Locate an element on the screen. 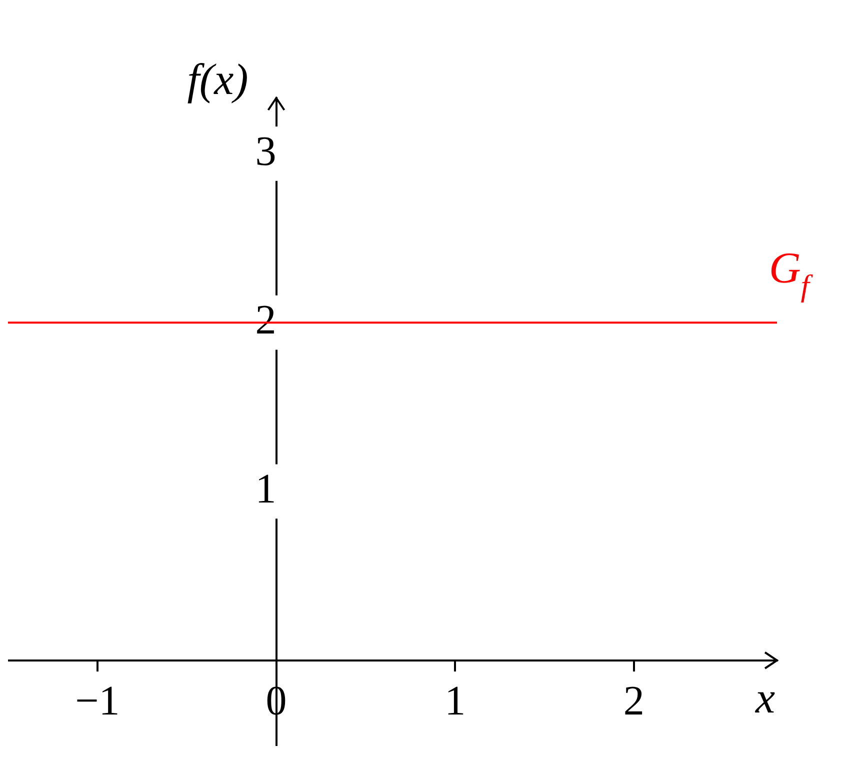 This screenshot has width=865, height=780. y-tick-label: 3 is located at coordinates (265, 151).